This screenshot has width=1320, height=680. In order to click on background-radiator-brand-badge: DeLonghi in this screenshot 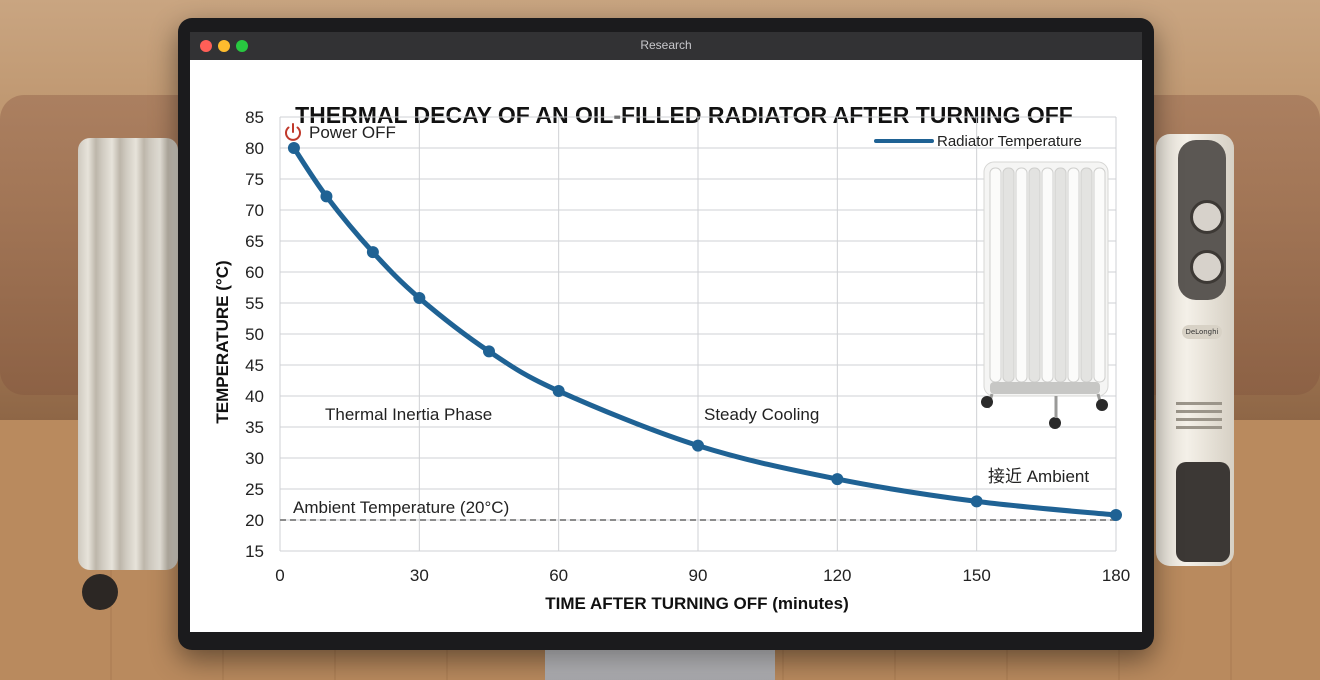, I will do `click(1202, 332)`.